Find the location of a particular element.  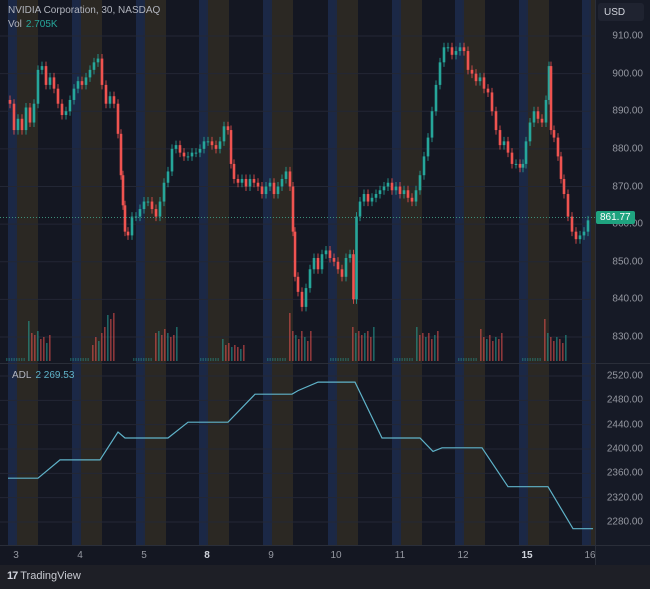

time-axis: 3 4 5 8 9 10 11 12 15 16 is located at coordinates (298, 555).